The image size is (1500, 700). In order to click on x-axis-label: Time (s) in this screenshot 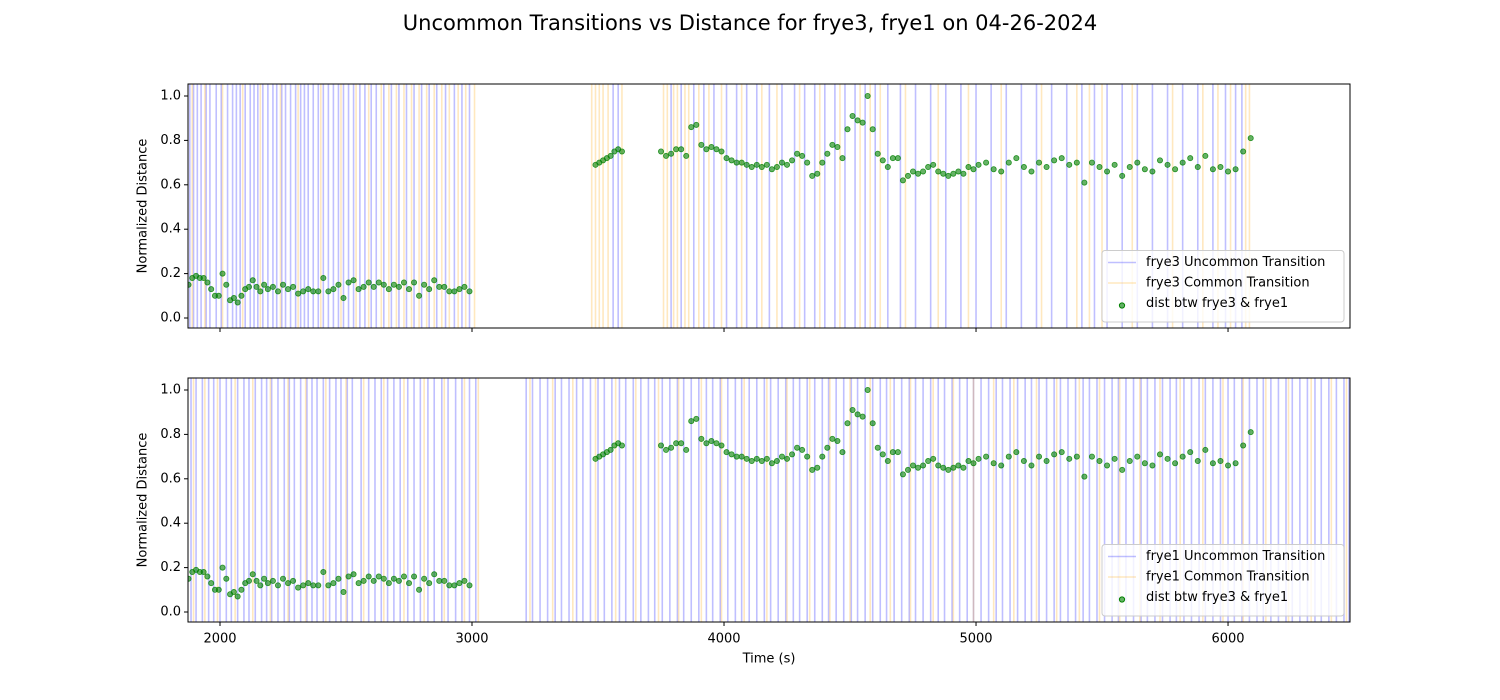, I will do `click(769, 659)`.